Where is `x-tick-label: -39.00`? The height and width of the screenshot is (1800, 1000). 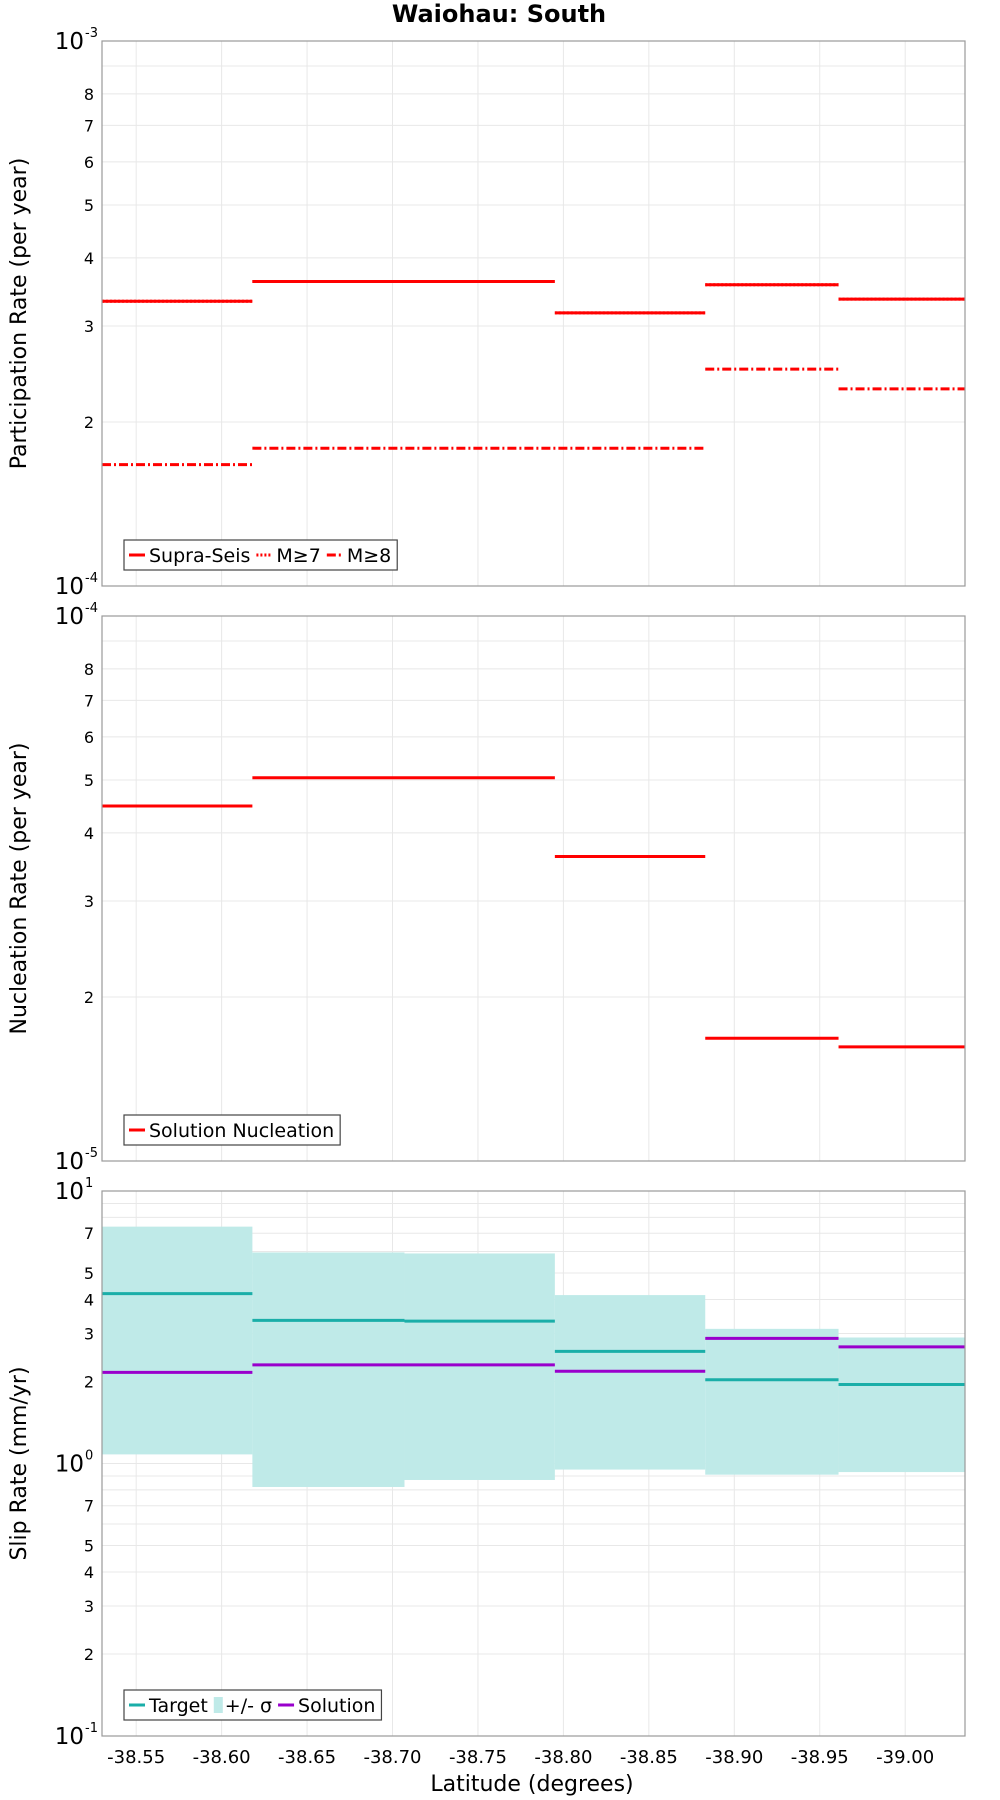
x-tick-label: -39.00 is located at coordinates (905, 1757).